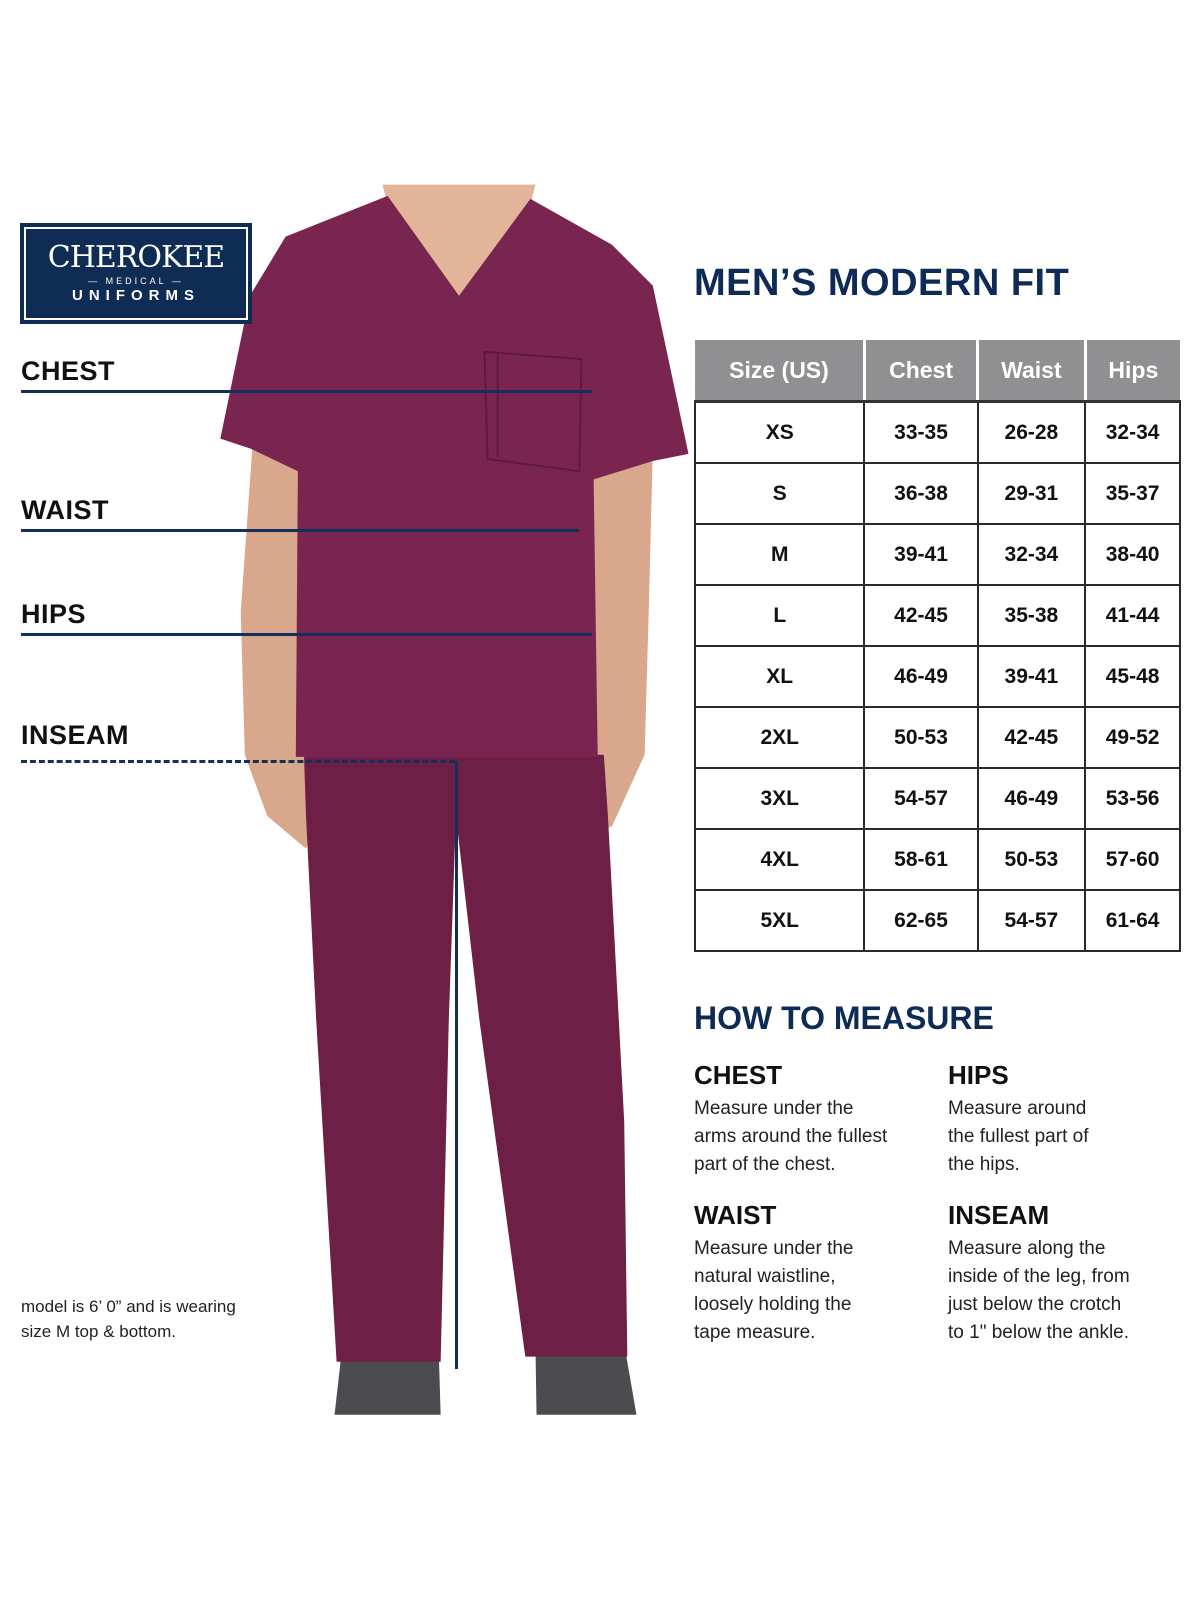  I want to click on waist-cell: 26-28, so click(1031, 432).